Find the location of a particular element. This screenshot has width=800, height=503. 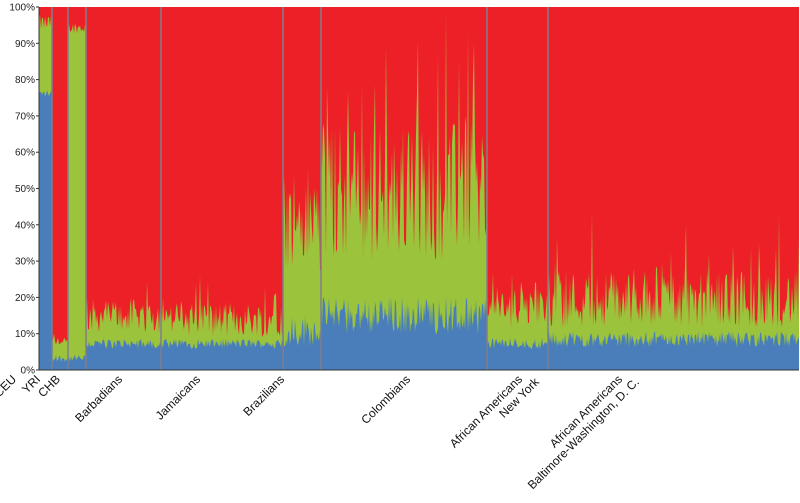

x-group-label: Brazilians is located at coordinates (263, 395).